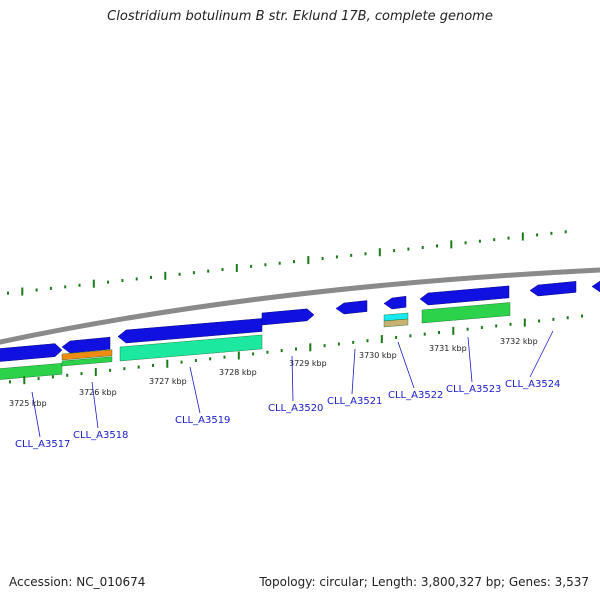  I want to click on kbp-label: 3729 kbp, so click(308, 363).